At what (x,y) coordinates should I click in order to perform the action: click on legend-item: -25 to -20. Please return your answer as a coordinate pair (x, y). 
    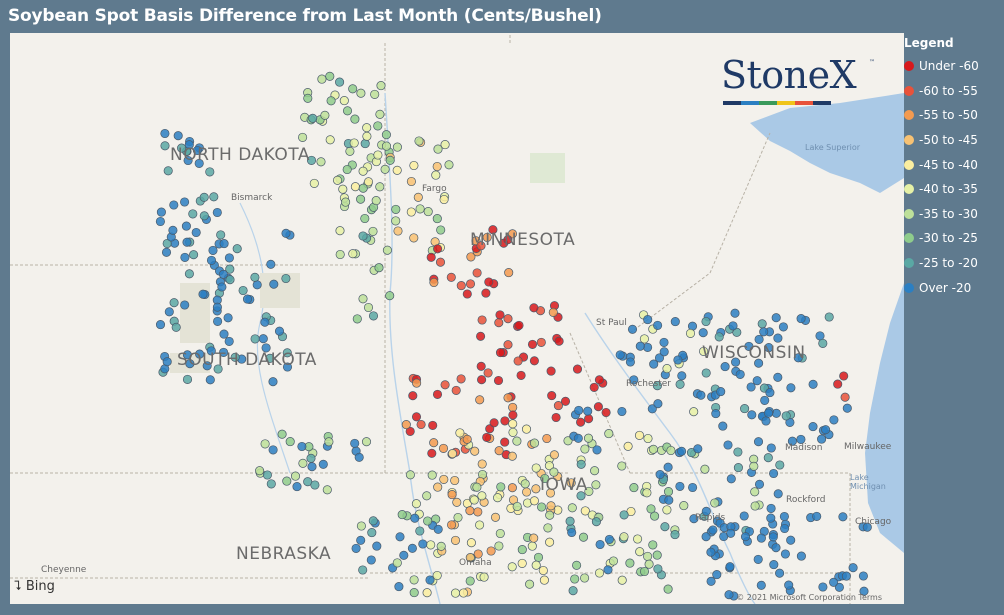
    Looking at the image, I should click on (954, 263).